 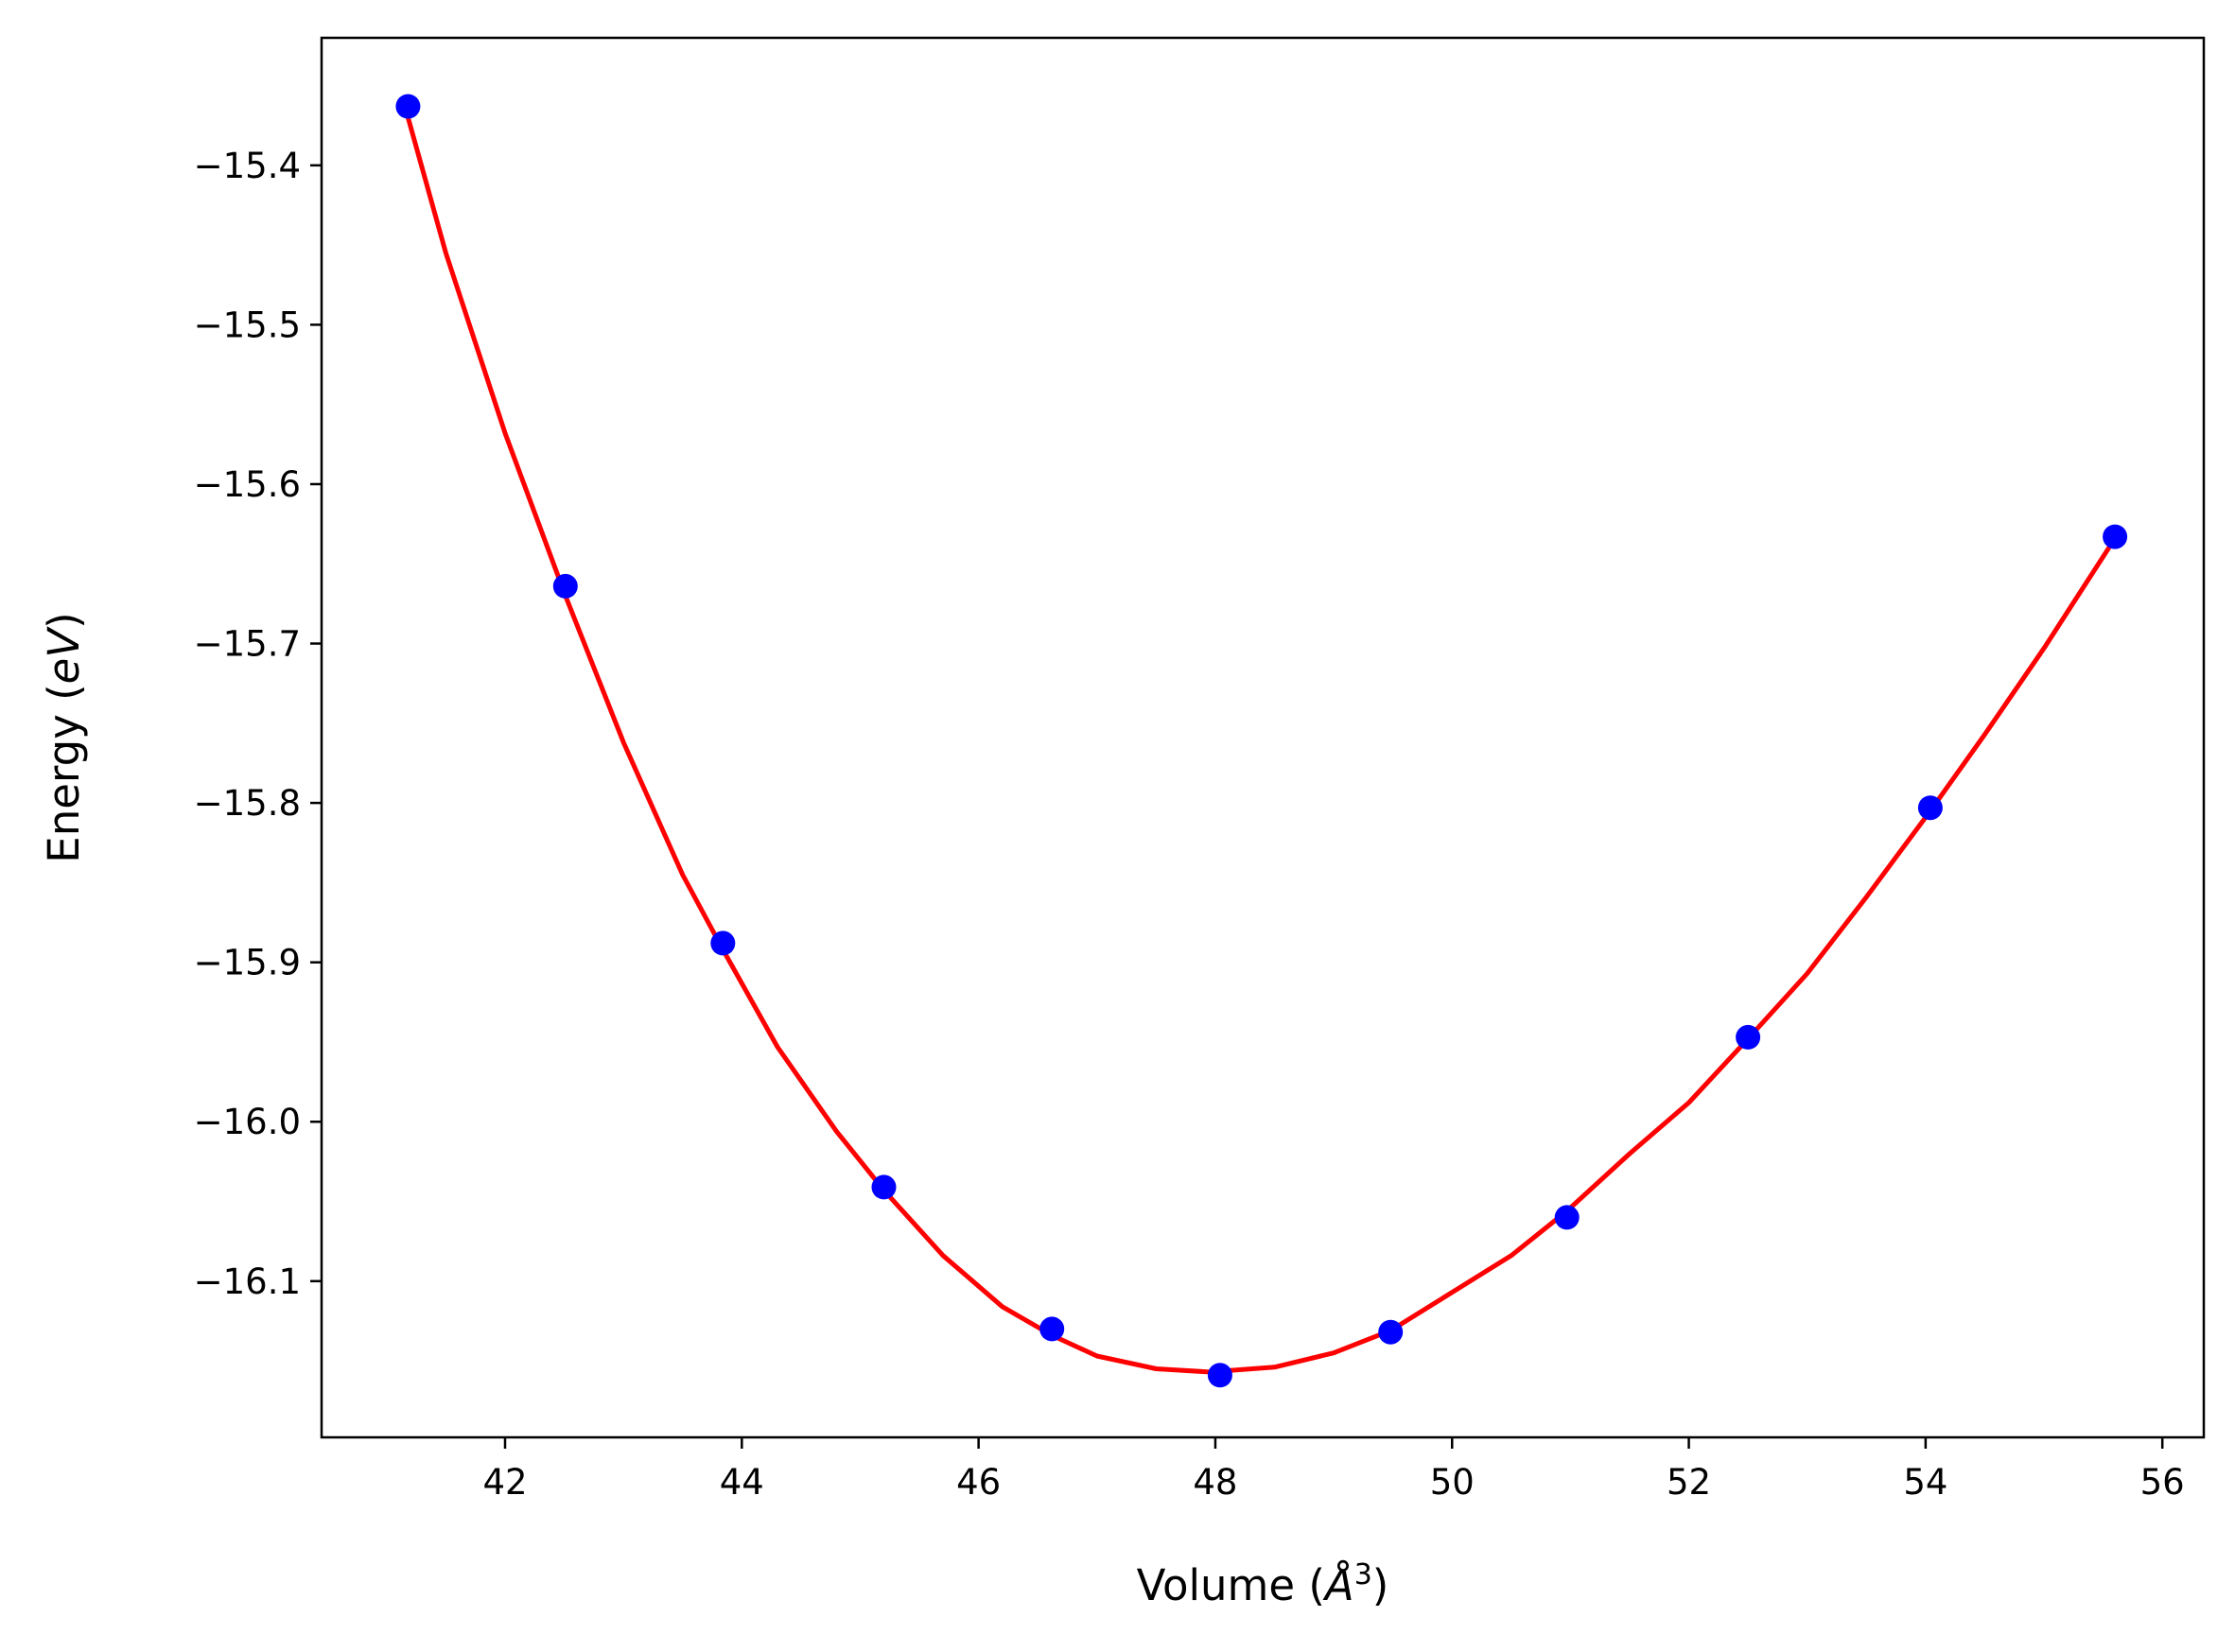 What do you see at coordinates (247, 485) in the screenshot?
I see `y-tick-label: −15.6` at bounding box center [247, 485].